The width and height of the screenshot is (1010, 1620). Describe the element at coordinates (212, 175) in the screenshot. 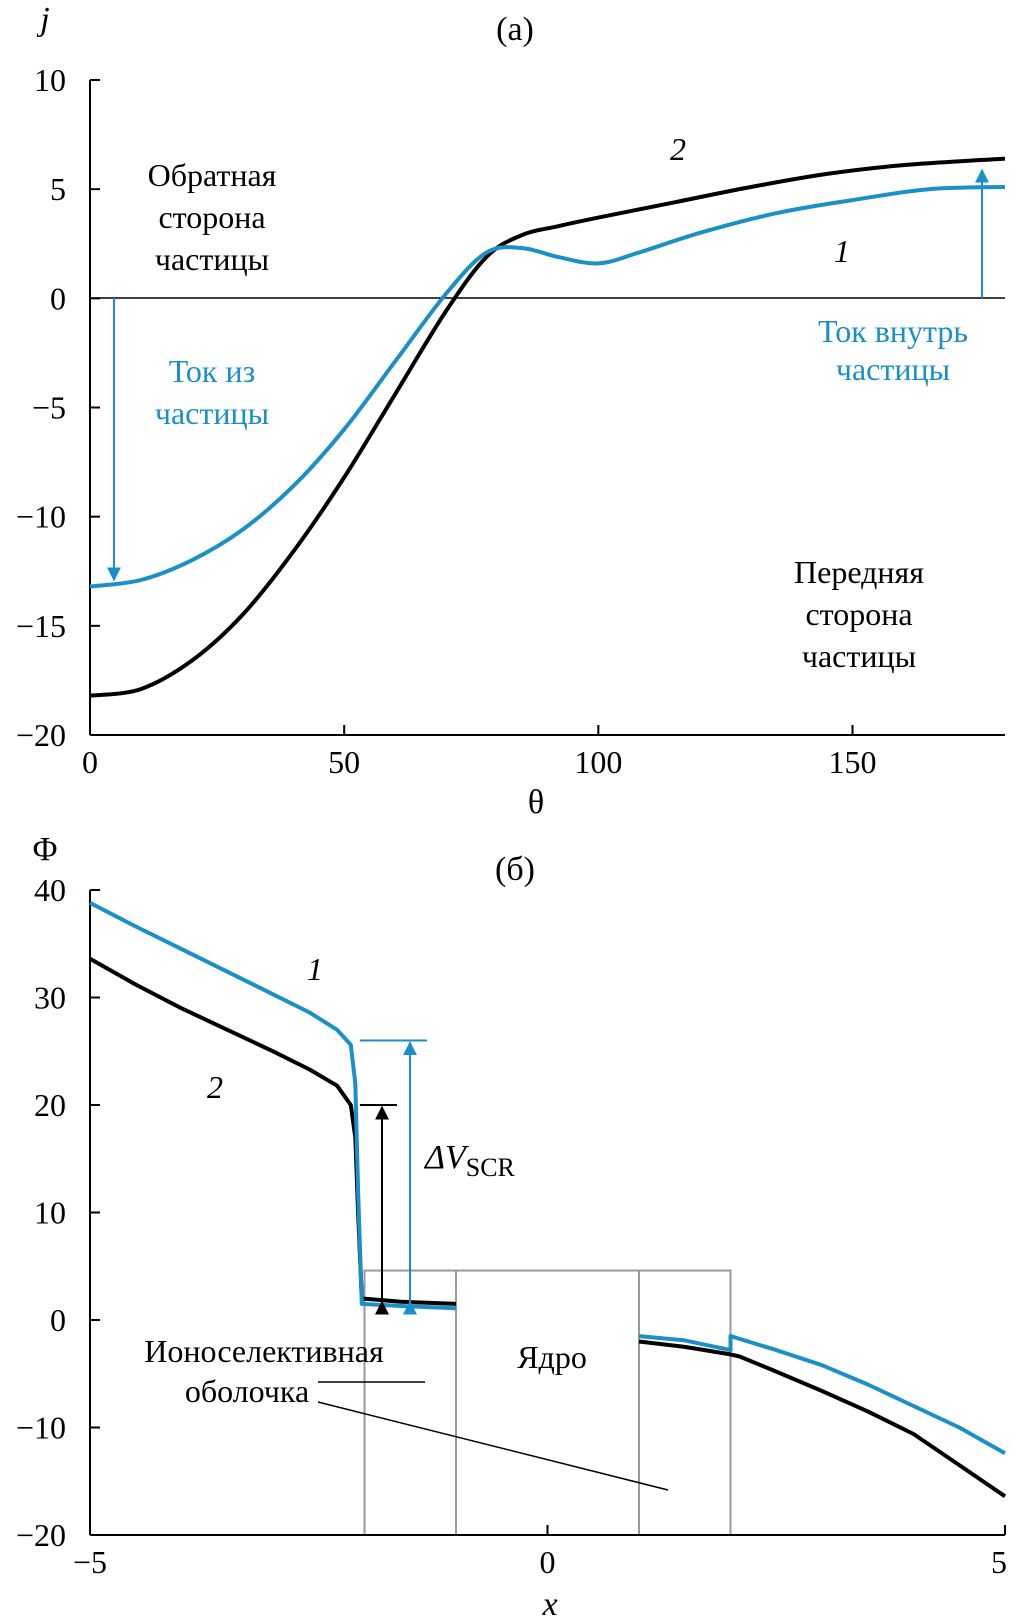

I see `back-side-line-1: Обратная` at that location.